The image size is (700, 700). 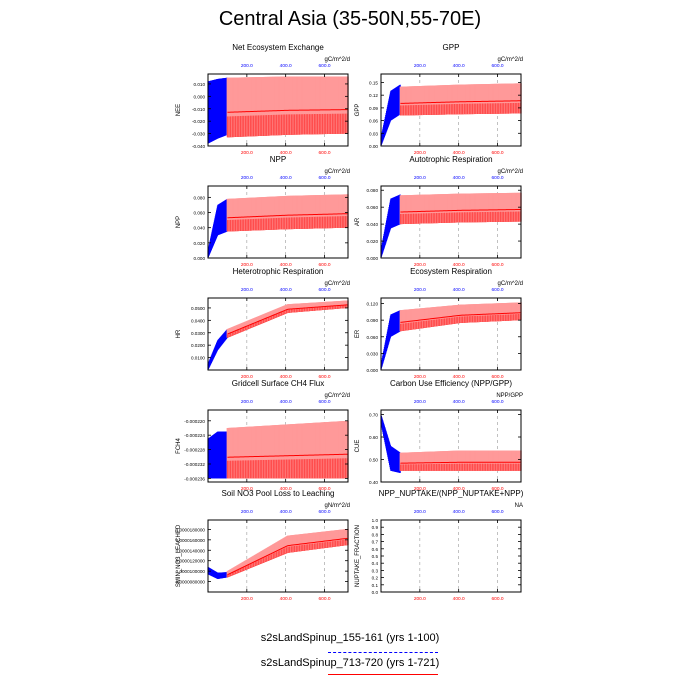 I want to click on panel-1-xtick-top-label: 200.0, so click(x=247, y=66).